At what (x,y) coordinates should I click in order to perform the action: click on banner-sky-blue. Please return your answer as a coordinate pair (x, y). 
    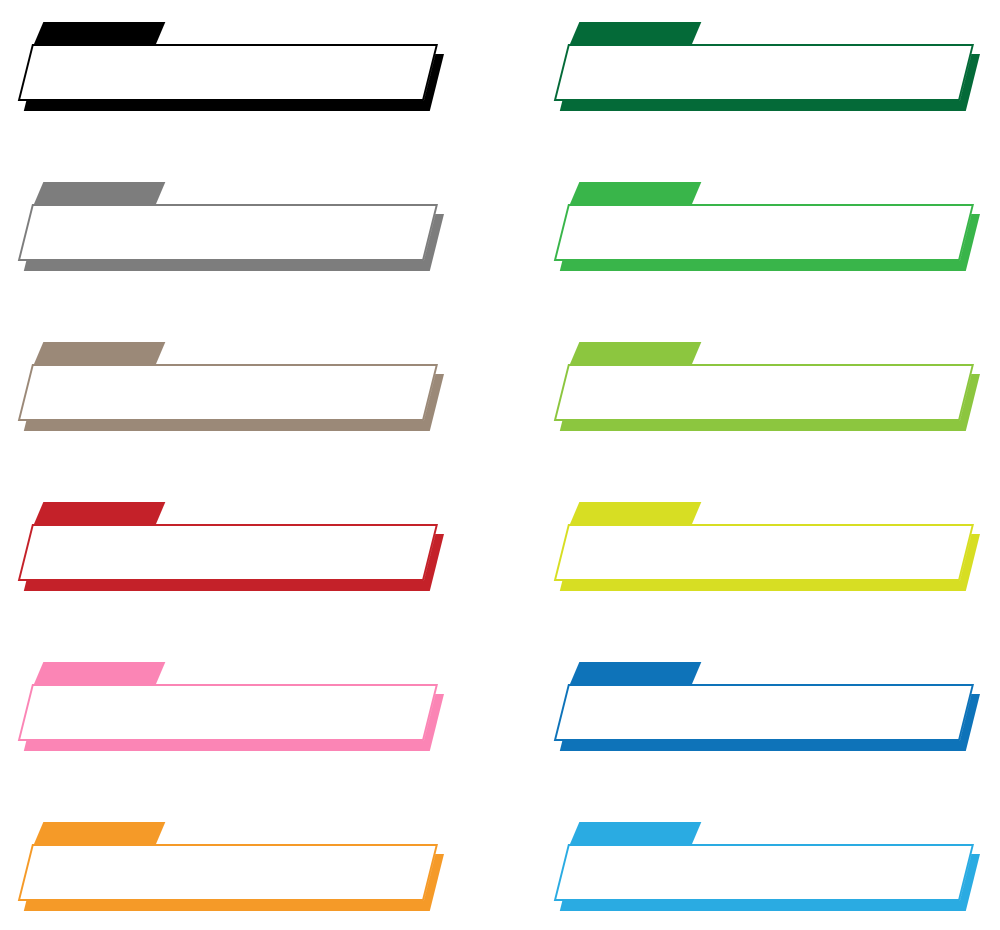
    Looking at the image, I should click on (761, 868).